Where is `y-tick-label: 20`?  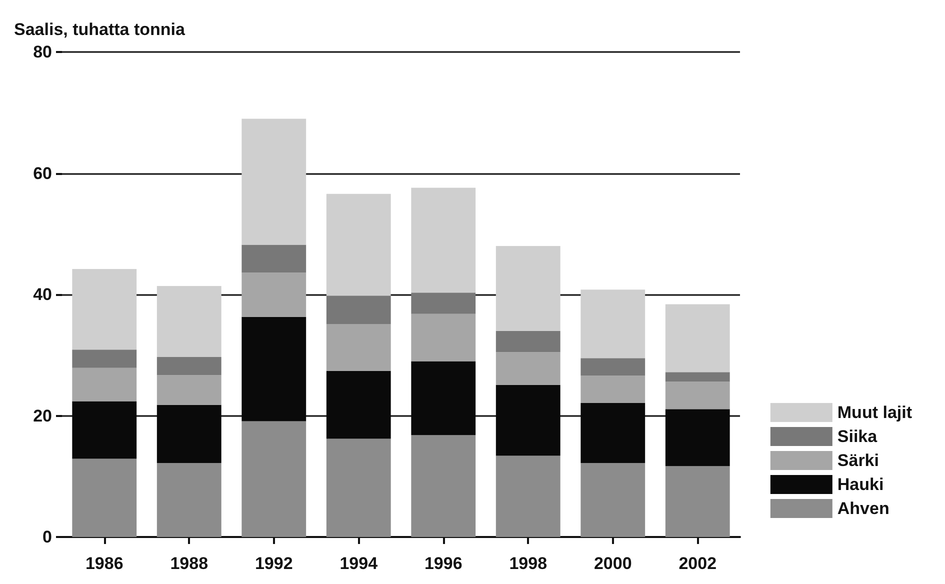 y-tick-label: 20 is located at coordinates (42, 416).